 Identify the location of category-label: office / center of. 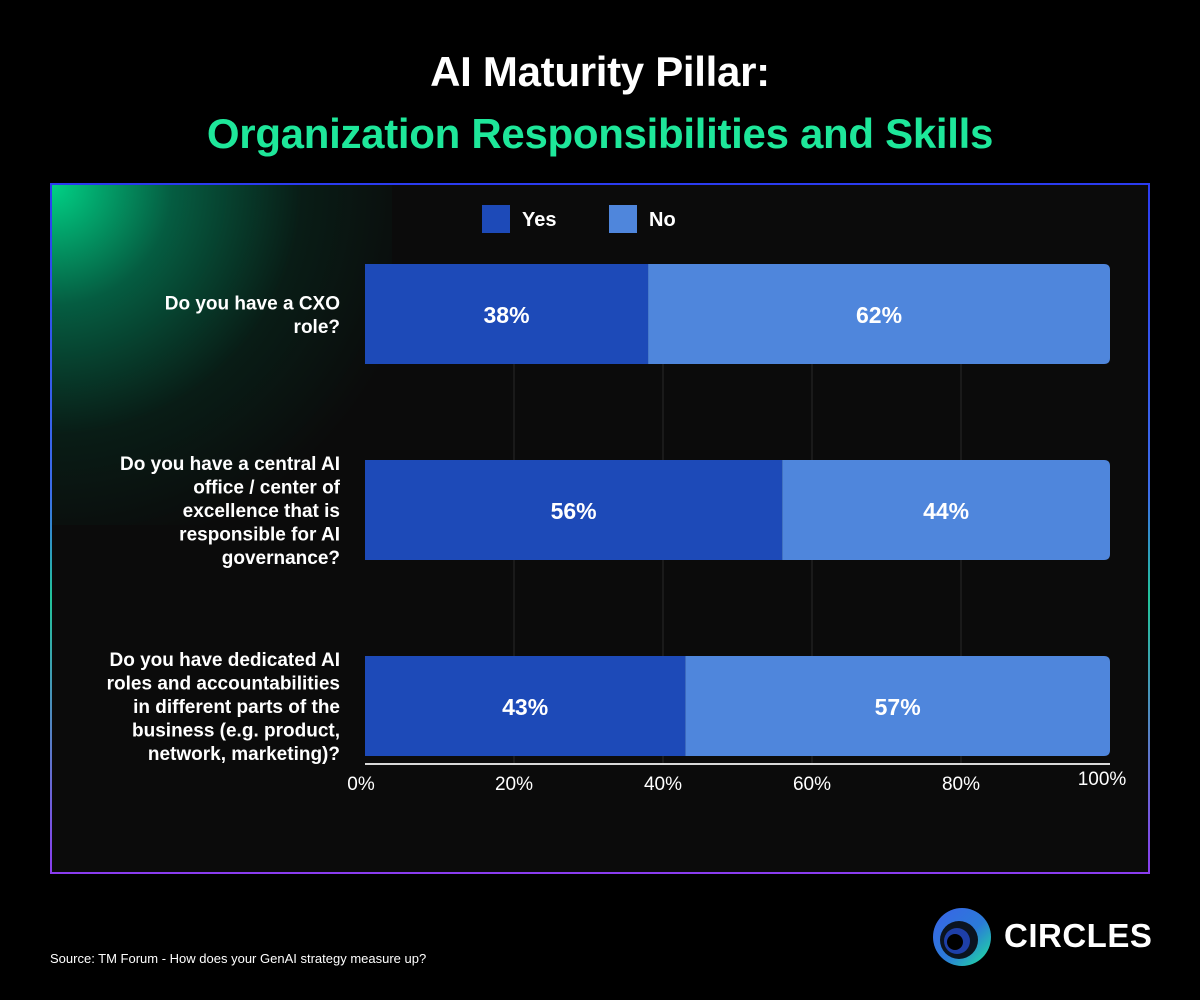
(266, 488).